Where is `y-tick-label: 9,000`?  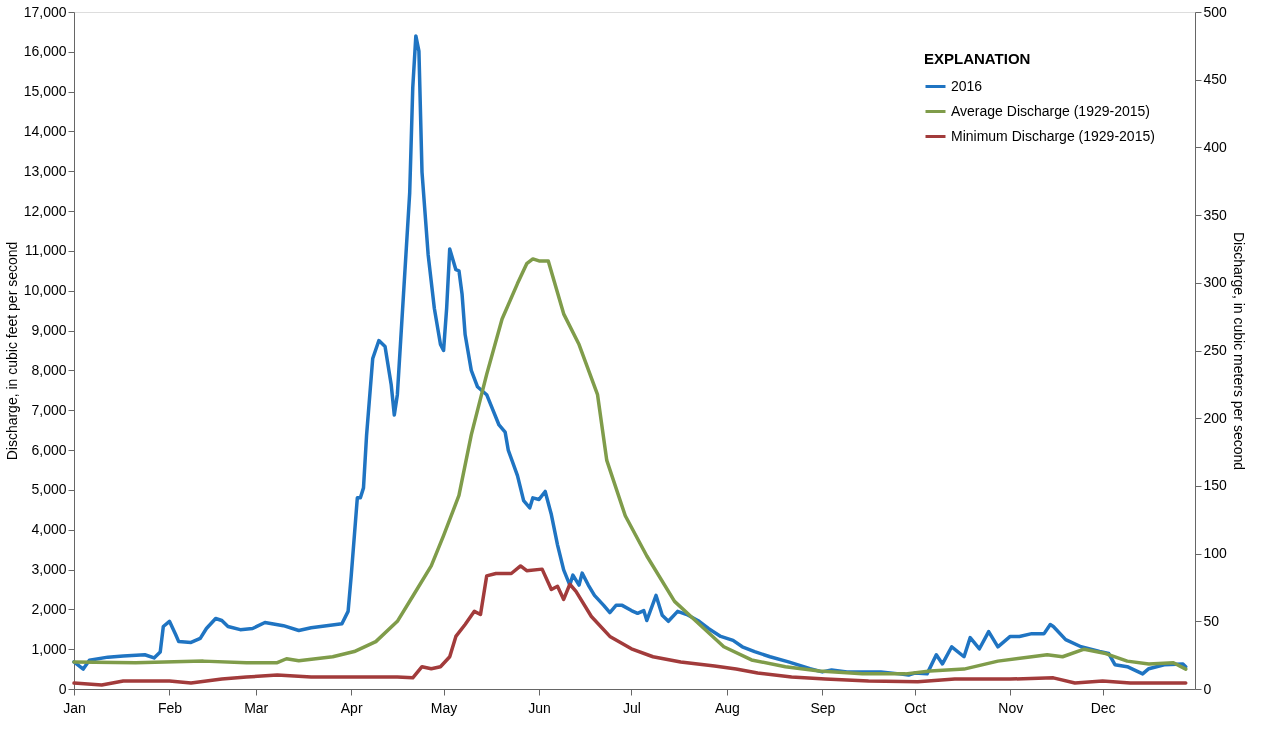 y-tick-label: 9,000 is located at coordinates (49, 330).